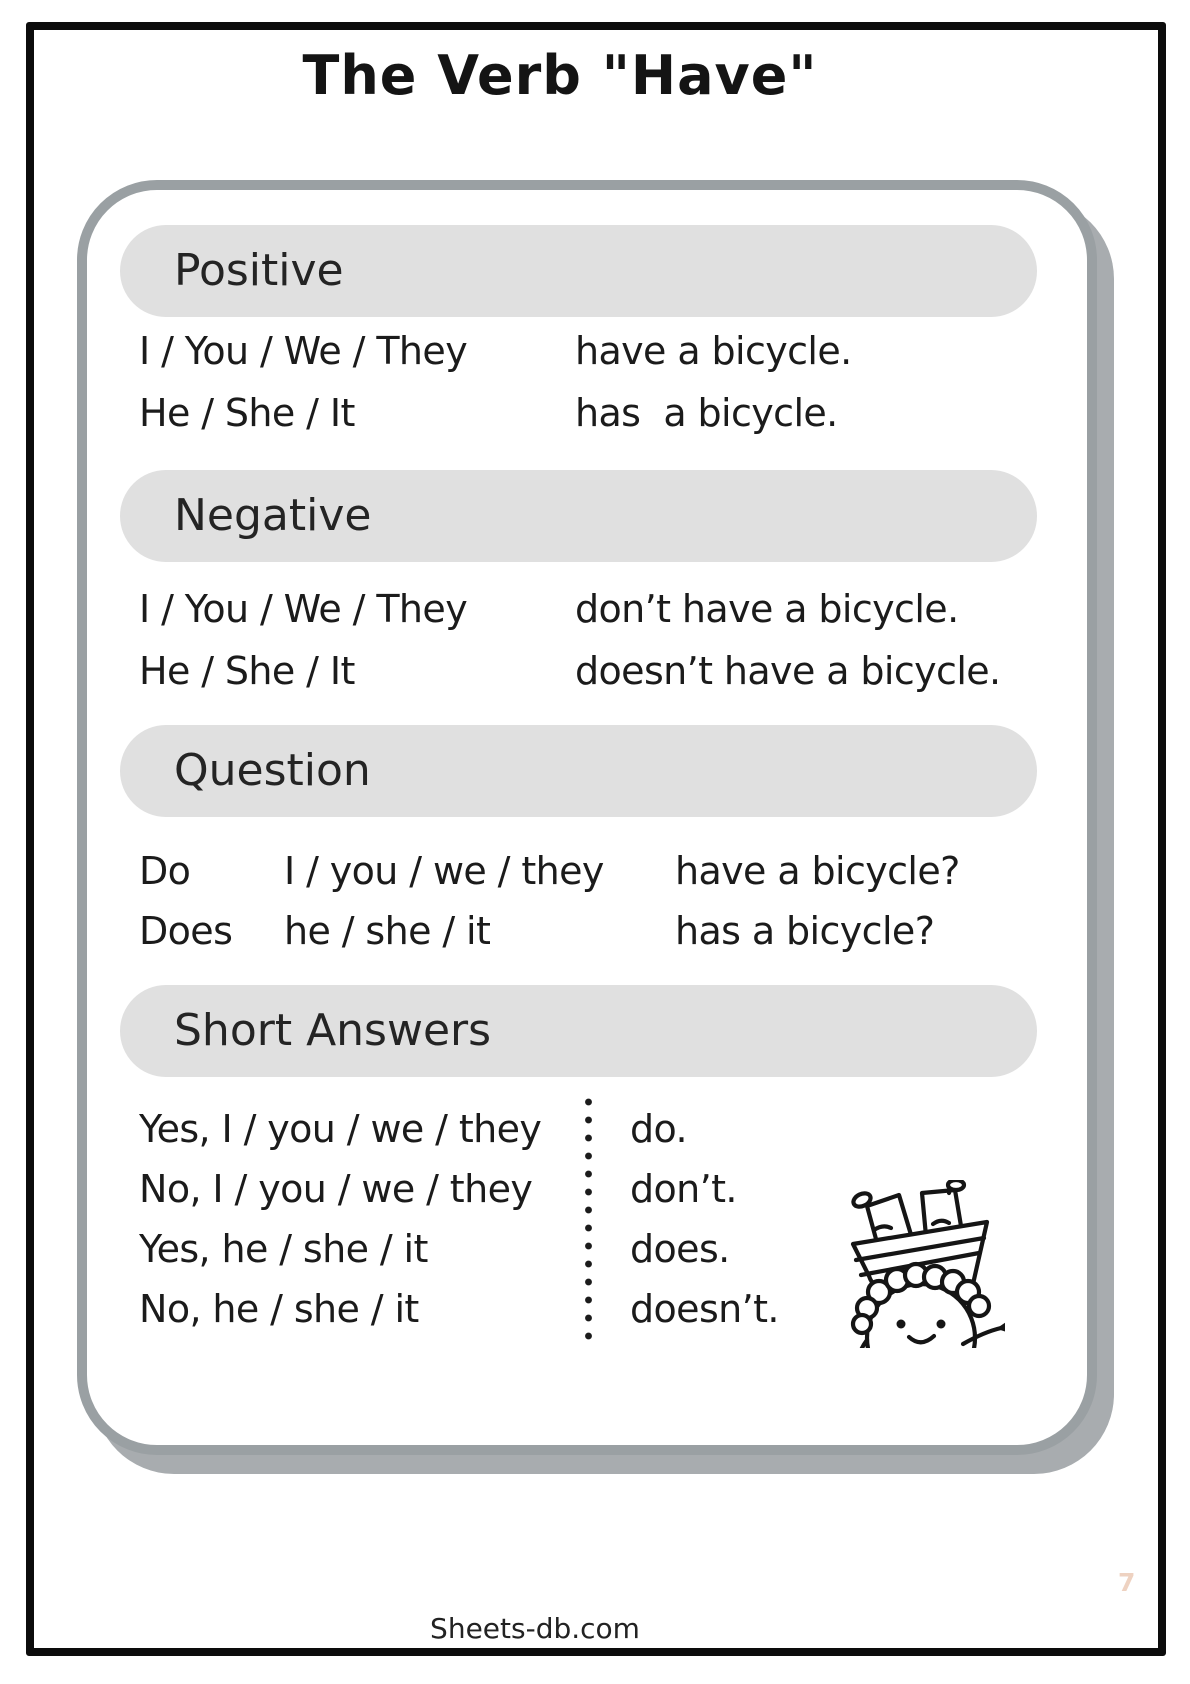 The width and height of the screenshot is (1190, 1684). I want to click on grammar-row: Yes, he / she / it does., so click(587, 1249).